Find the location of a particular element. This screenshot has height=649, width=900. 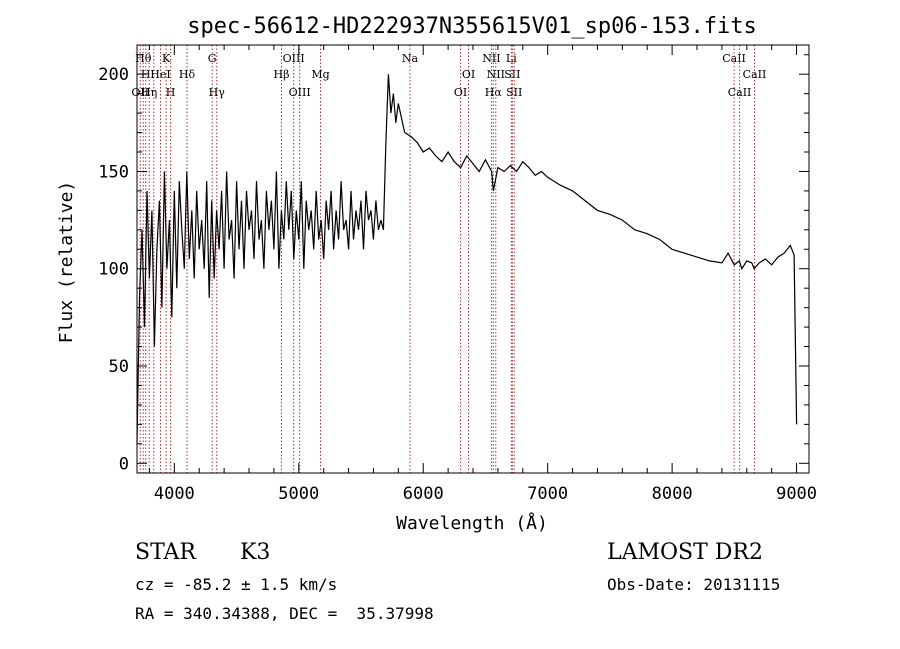

x-axis-label: Wavelength (Å) is located at coordinates (472, 523).